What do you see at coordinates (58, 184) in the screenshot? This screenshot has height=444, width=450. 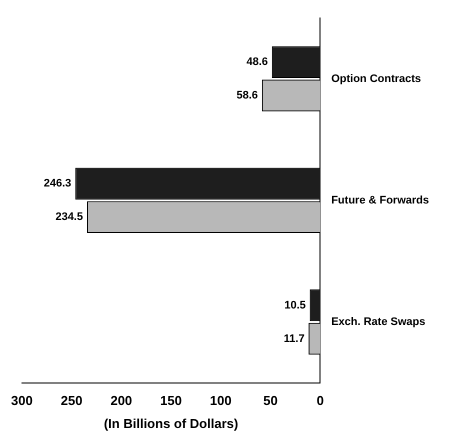 I see `data-label: 246.3` at bounding box center [58, 184].